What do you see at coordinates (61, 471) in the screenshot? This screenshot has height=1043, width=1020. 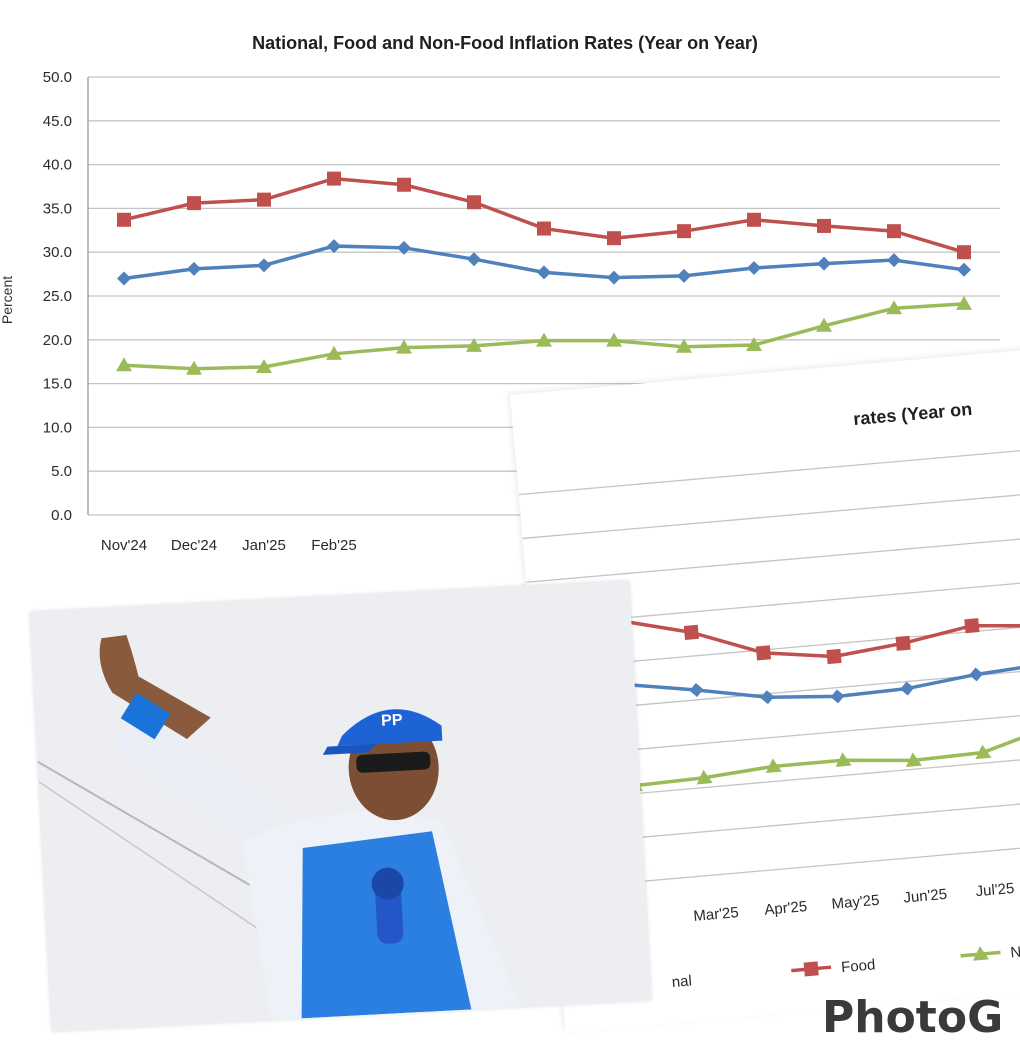 I see `y-tick-label: 5.0` at bounding box center [61, 471].